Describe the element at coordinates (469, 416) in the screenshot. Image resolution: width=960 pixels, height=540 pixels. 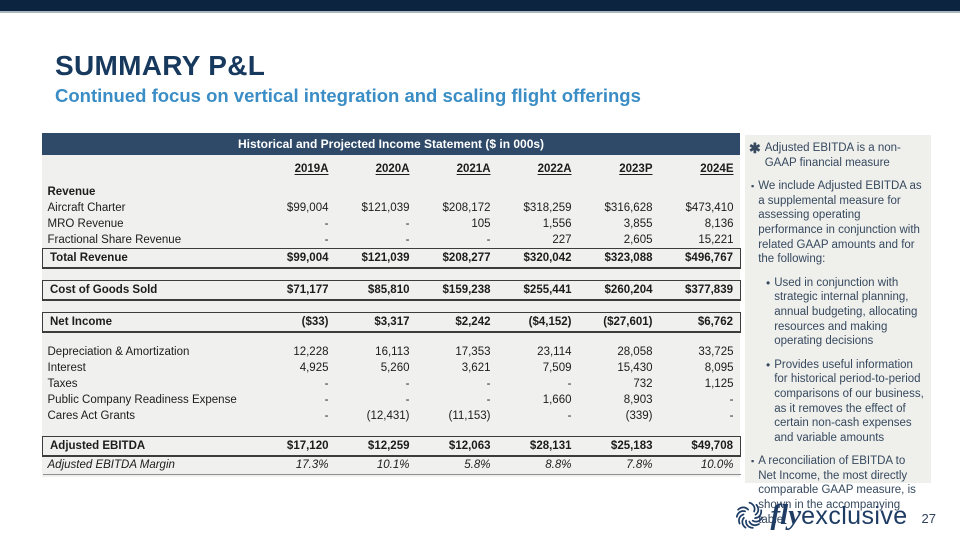
I see `cell-value: (11,153)` at that location.